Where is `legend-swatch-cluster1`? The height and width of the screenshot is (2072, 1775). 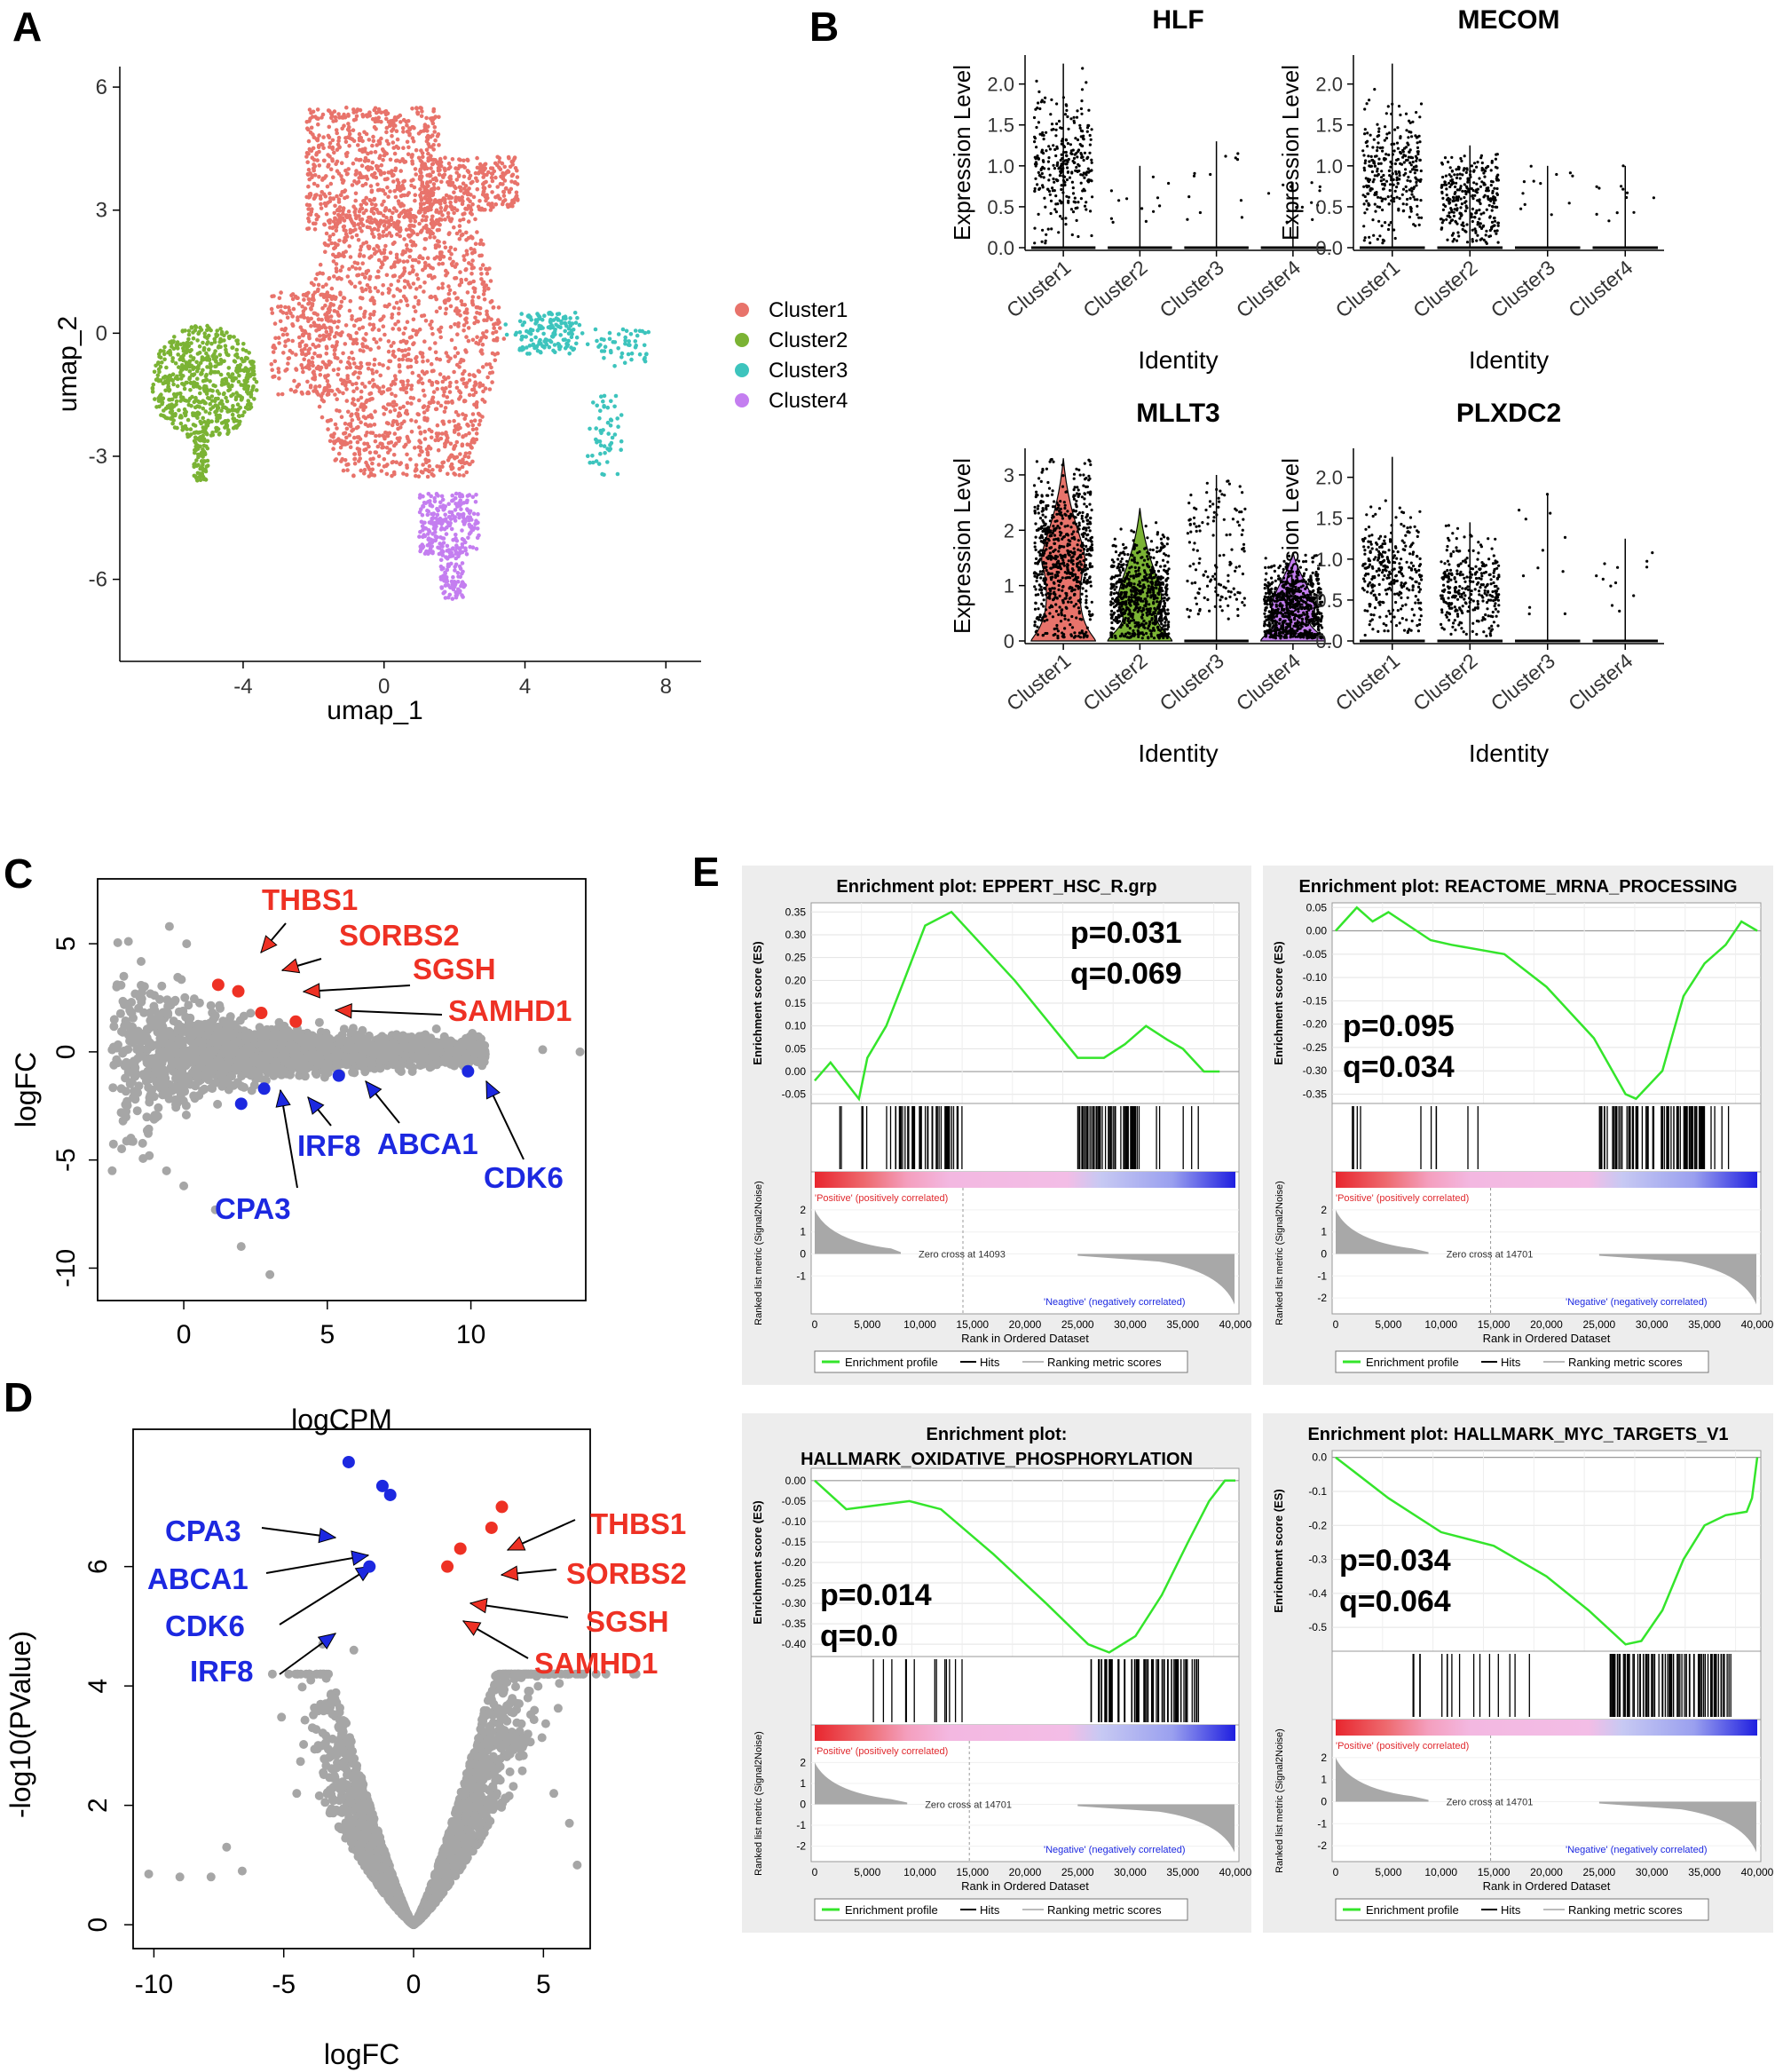
legend-swatch-cluster1 is located at coordinates (742, 310).